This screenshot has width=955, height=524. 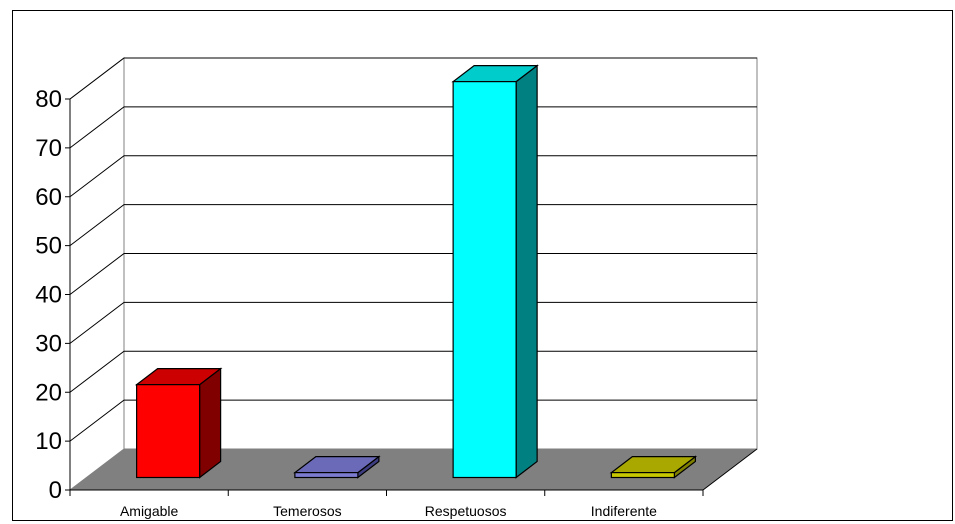 What do you see at coordinates (624, 511) in the screenshot?
I see `x-tick-label: Indiferente` at bounding box center [624, 511].